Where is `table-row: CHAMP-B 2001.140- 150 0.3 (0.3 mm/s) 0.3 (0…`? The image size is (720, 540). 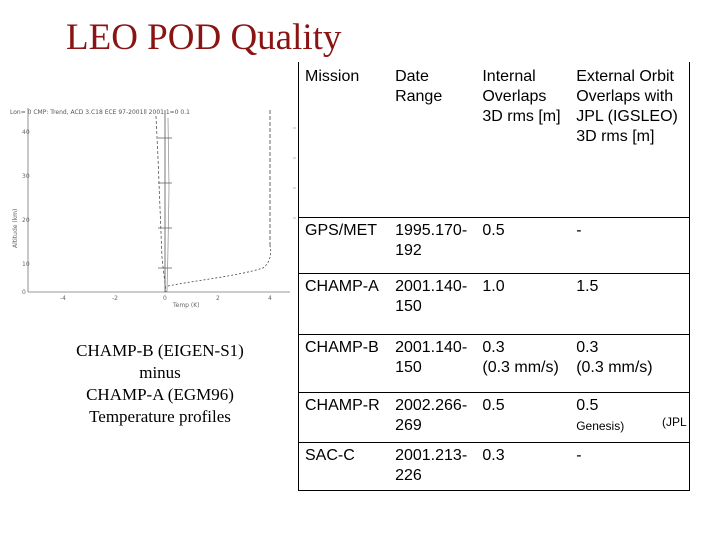 table-row: CHAMP-B 2001.140- 150 0.3 (0.3 mm/s) 0.3 (0… is located at coordinates (494, 363).